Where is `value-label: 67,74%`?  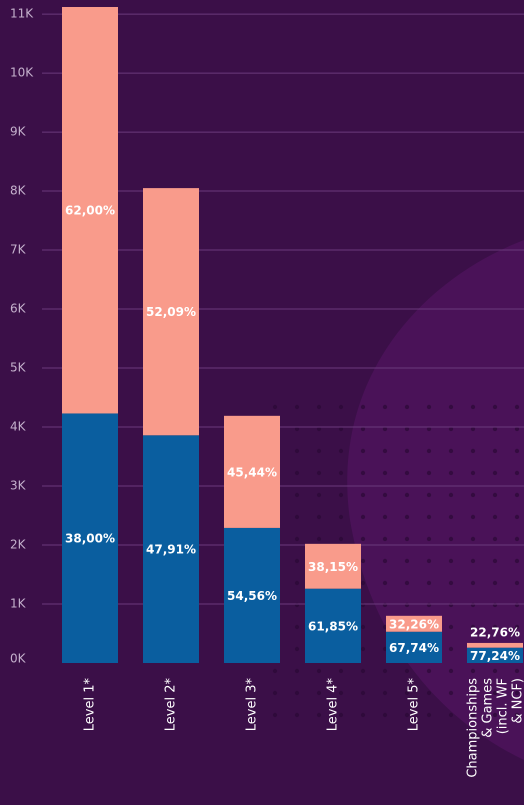
value-label: 67,74% is located at coordinates (414, 648).